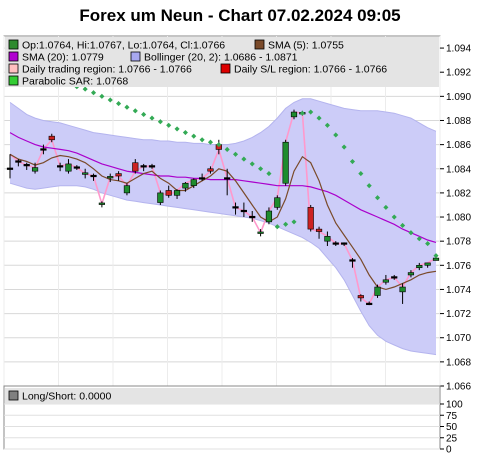 The height and width of the screenshot is (457, 480). Describe the element at coordinates (458, 49) in the screenshot. I see `y-tick-label: 1.094` at that location.